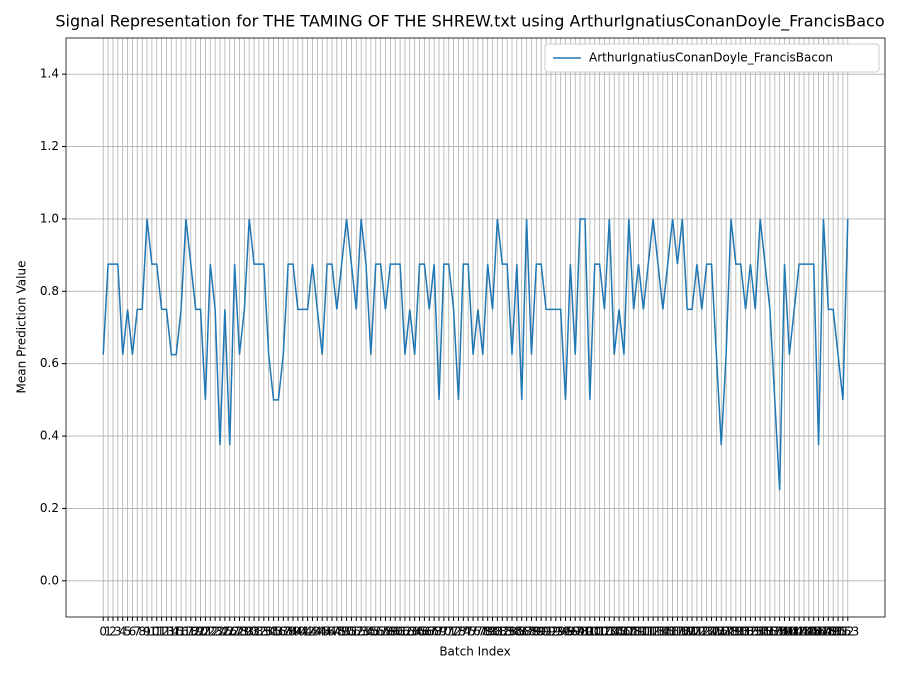 The width and height of the screenshot is (900, 675). I want to click on x-tick-label: 10, so click(151, 632).